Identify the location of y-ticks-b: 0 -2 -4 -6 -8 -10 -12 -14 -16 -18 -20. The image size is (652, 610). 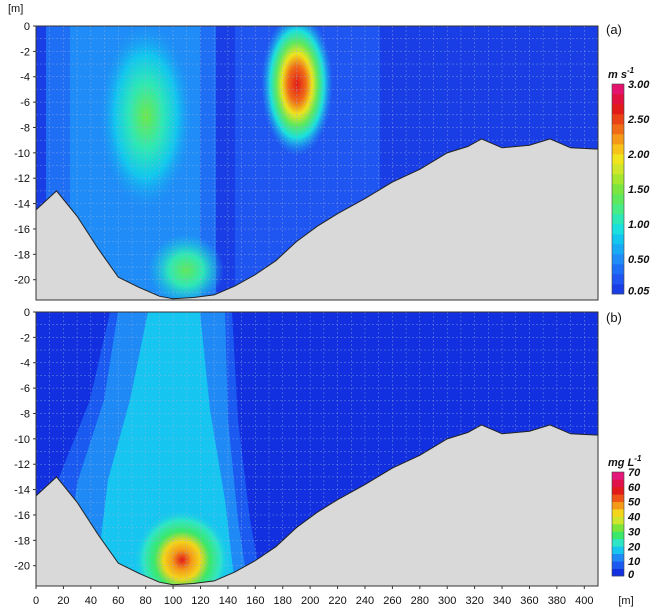
(25, 440).